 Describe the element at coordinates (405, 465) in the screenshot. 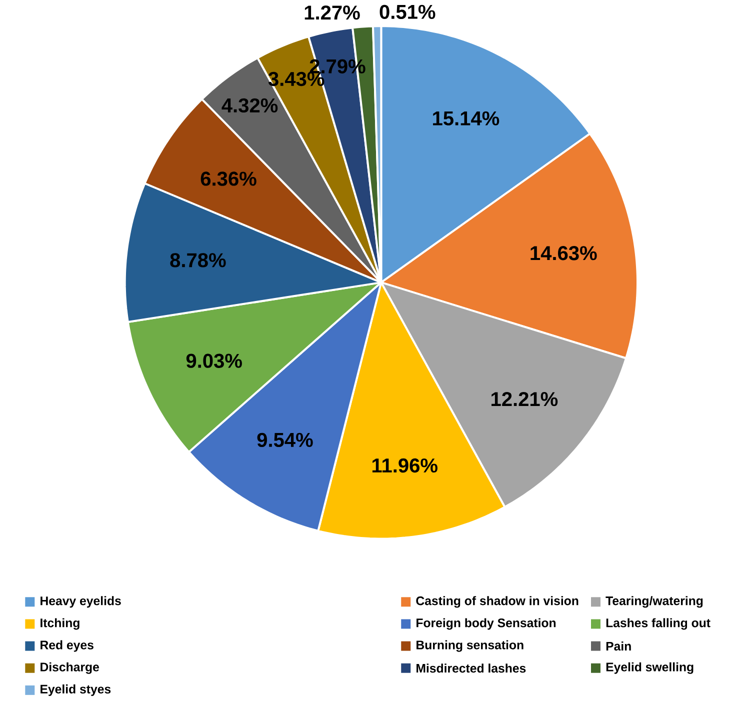

I see `data-label: 11.96%` at that location.